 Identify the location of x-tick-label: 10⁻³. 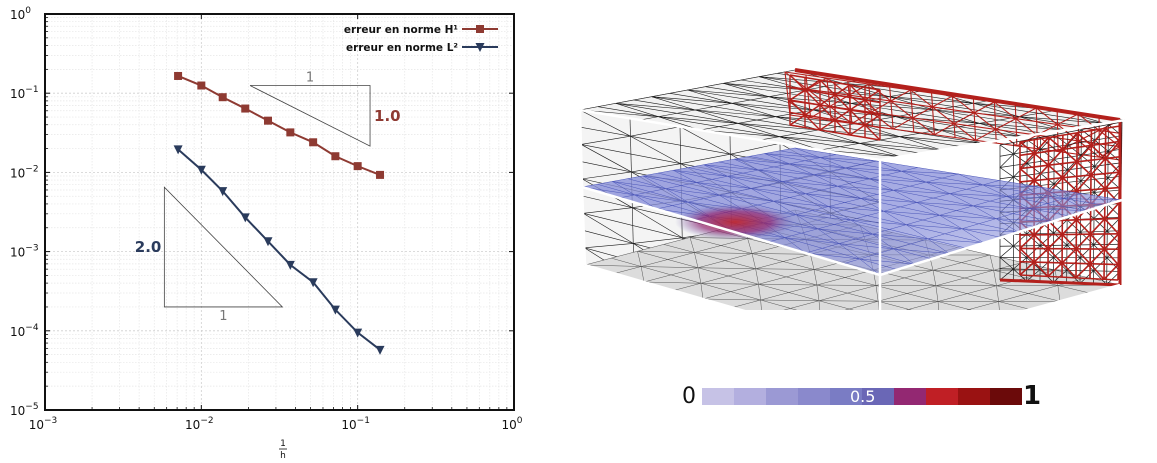
(43, 424).